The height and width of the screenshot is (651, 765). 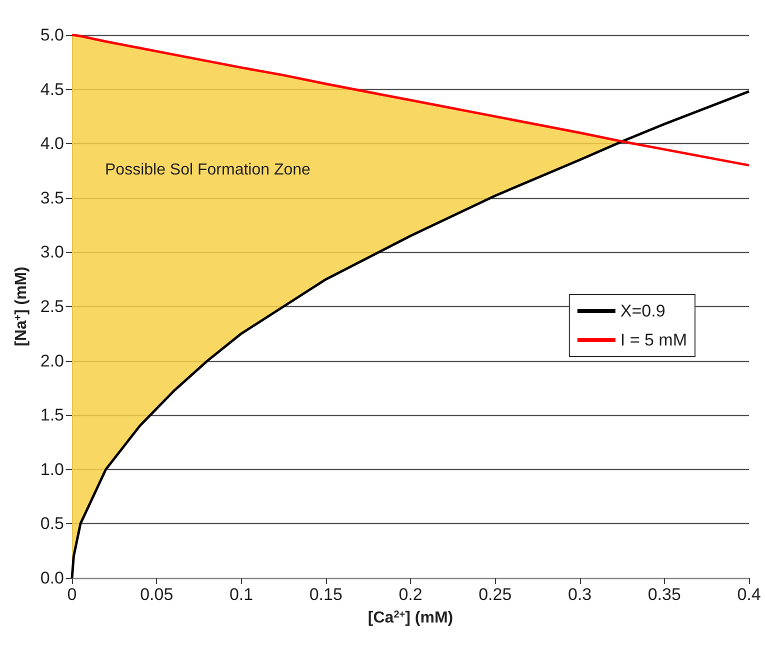 I want to click on legend-label: X=0.9, so click(x=643, y=311).